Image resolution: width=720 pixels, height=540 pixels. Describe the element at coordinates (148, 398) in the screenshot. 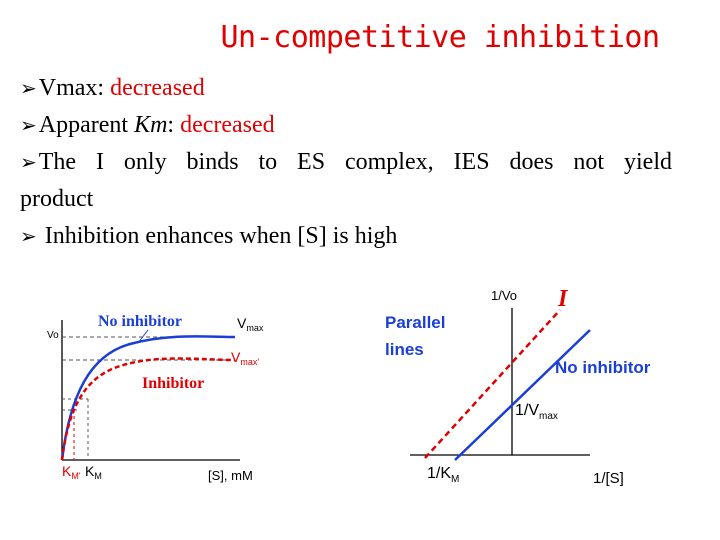

I see `no-inhibitor-curve` at that location.